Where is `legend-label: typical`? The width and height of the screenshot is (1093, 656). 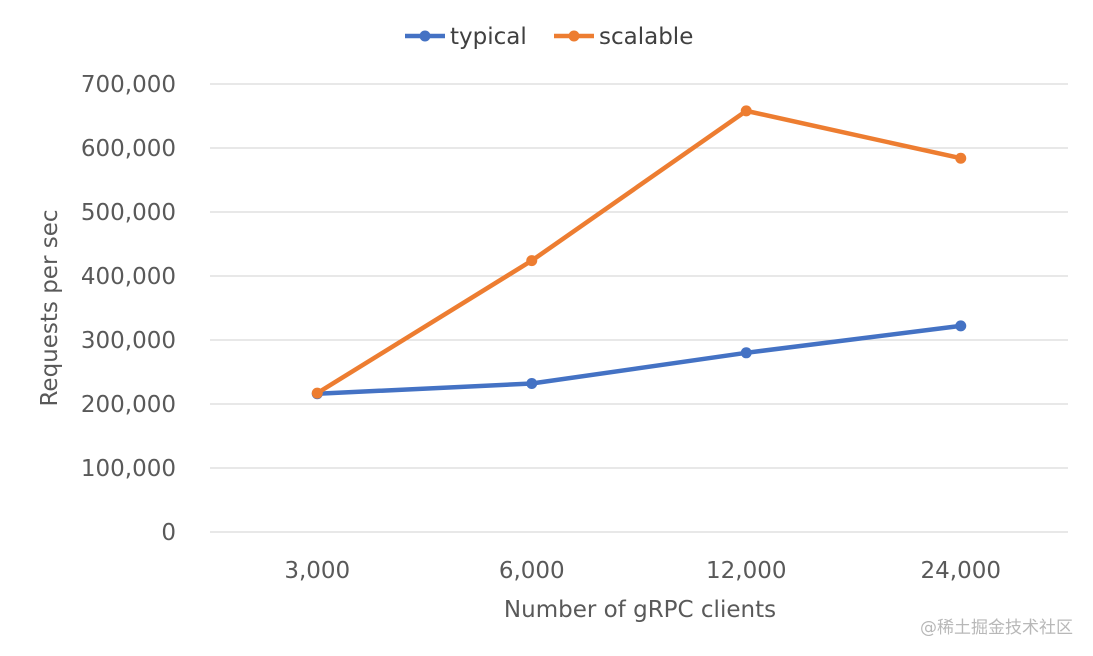
legend-label: typical is located at coordinates (488, 37).